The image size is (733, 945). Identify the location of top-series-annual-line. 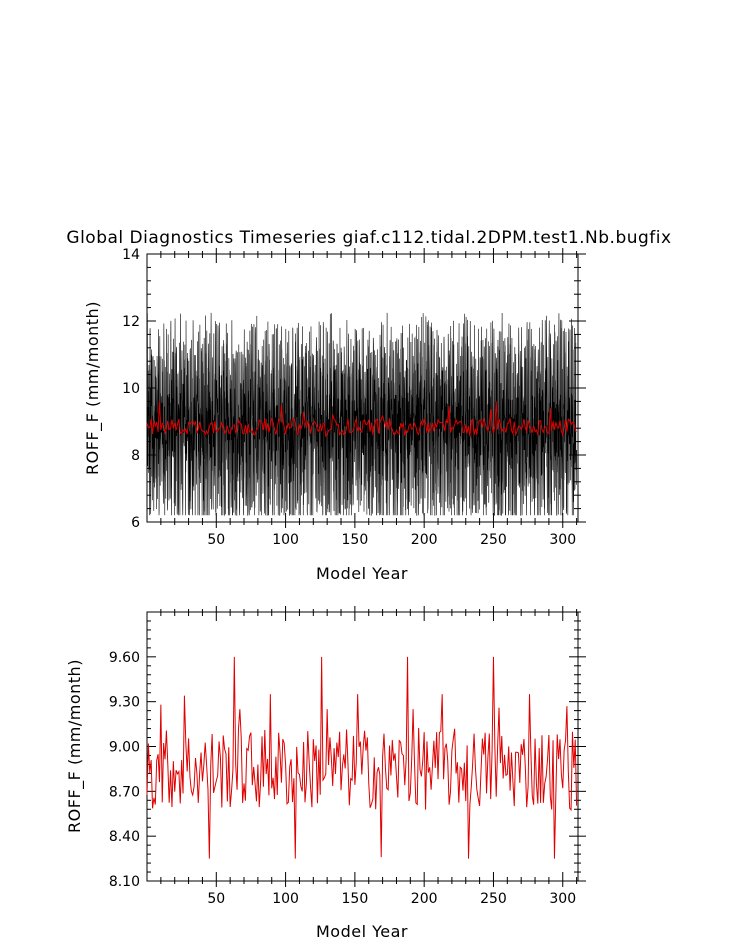
(361, 419).